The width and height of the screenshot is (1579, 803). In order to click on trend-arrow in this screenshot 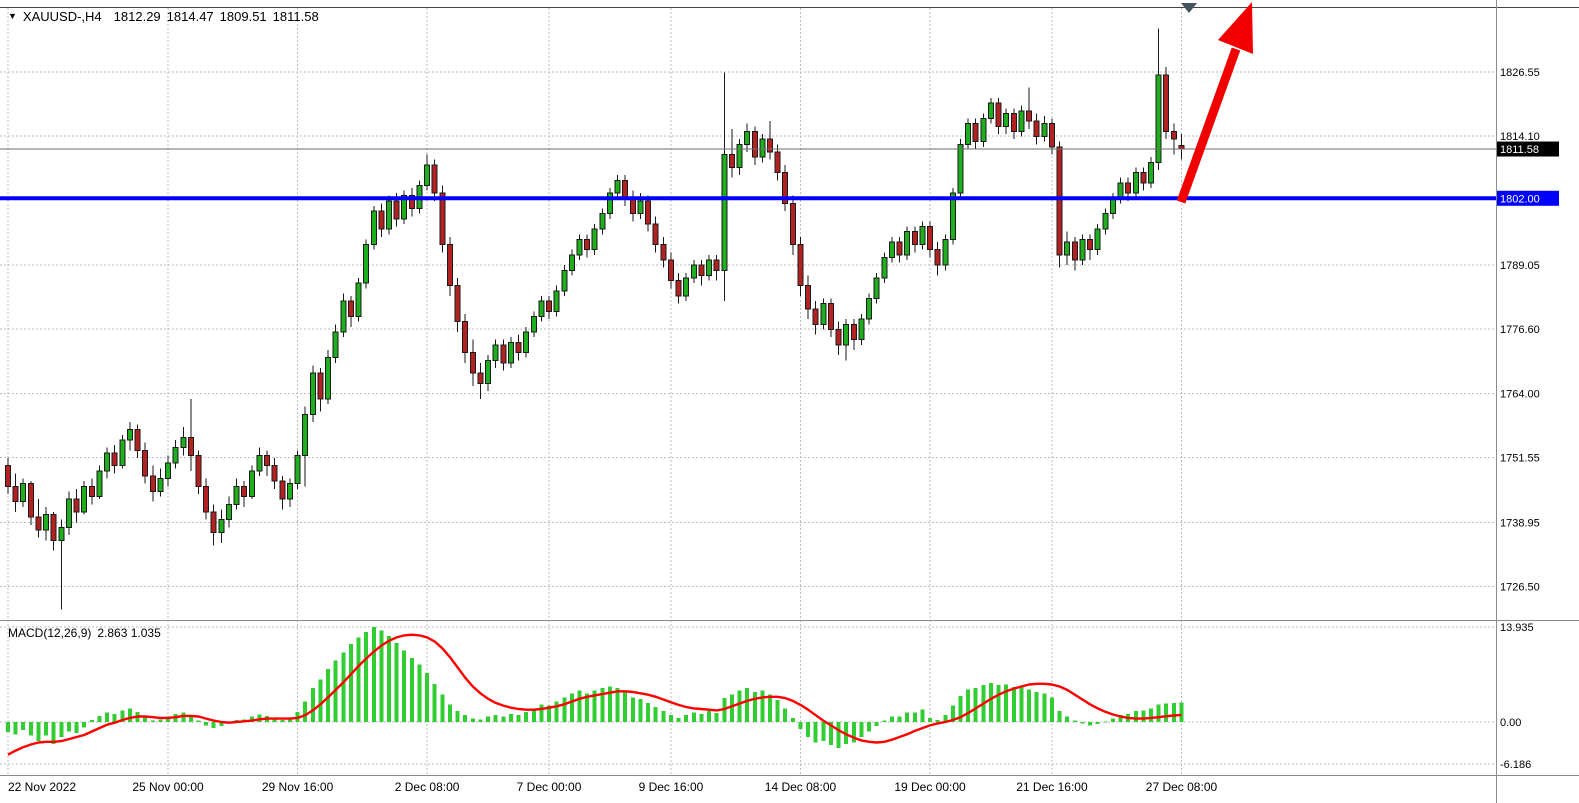, I will do `click(1214, 103)`.